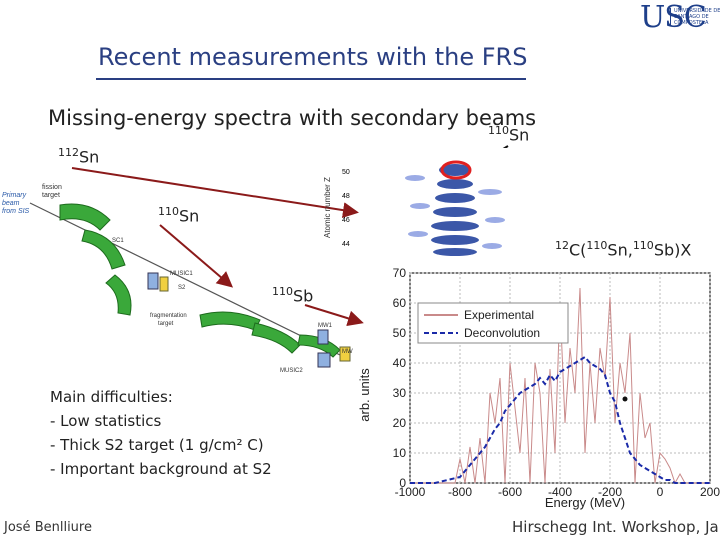 Image resolution: width=720 pixels, height=540 pixels. I want to click on x-tick-label: -400, so click(560, 492).